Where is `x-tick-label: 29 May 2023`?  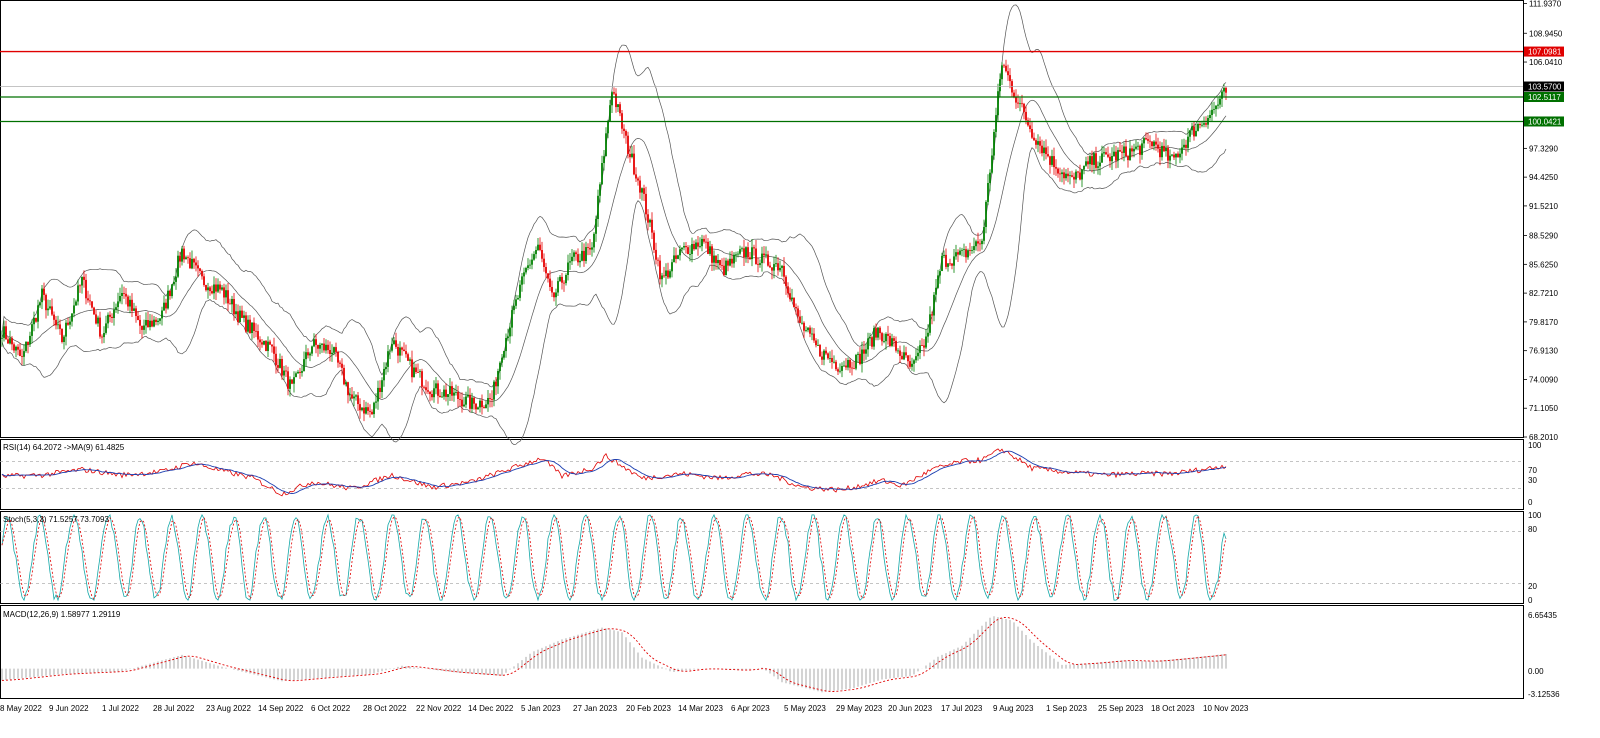 x-tick-label: 29 May 2023 is located at coordinates (859, 708).